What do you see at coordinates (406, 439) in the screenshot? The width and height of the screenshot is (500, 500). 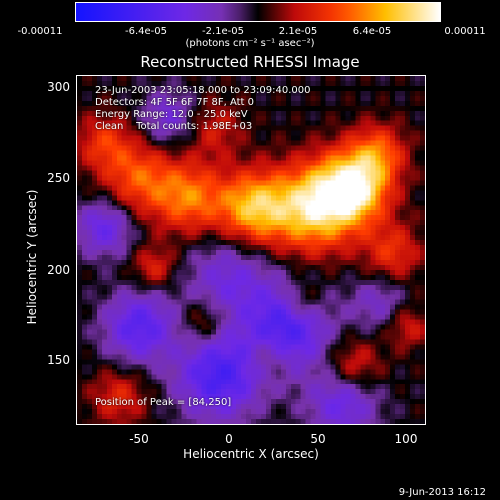 I see `x-tick-label: 100` at bounding box center [406, 439].